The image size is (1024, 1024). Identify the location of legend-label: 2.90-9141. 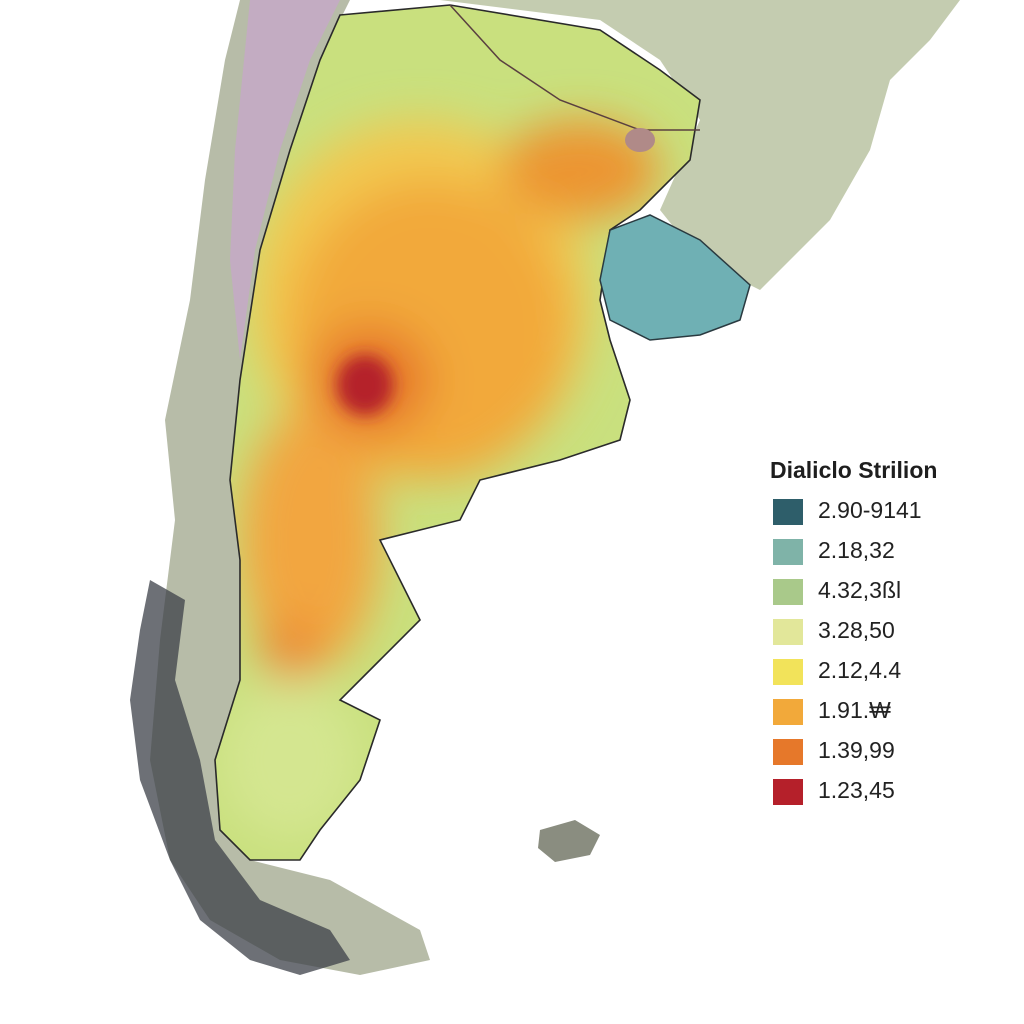
(870, 510).